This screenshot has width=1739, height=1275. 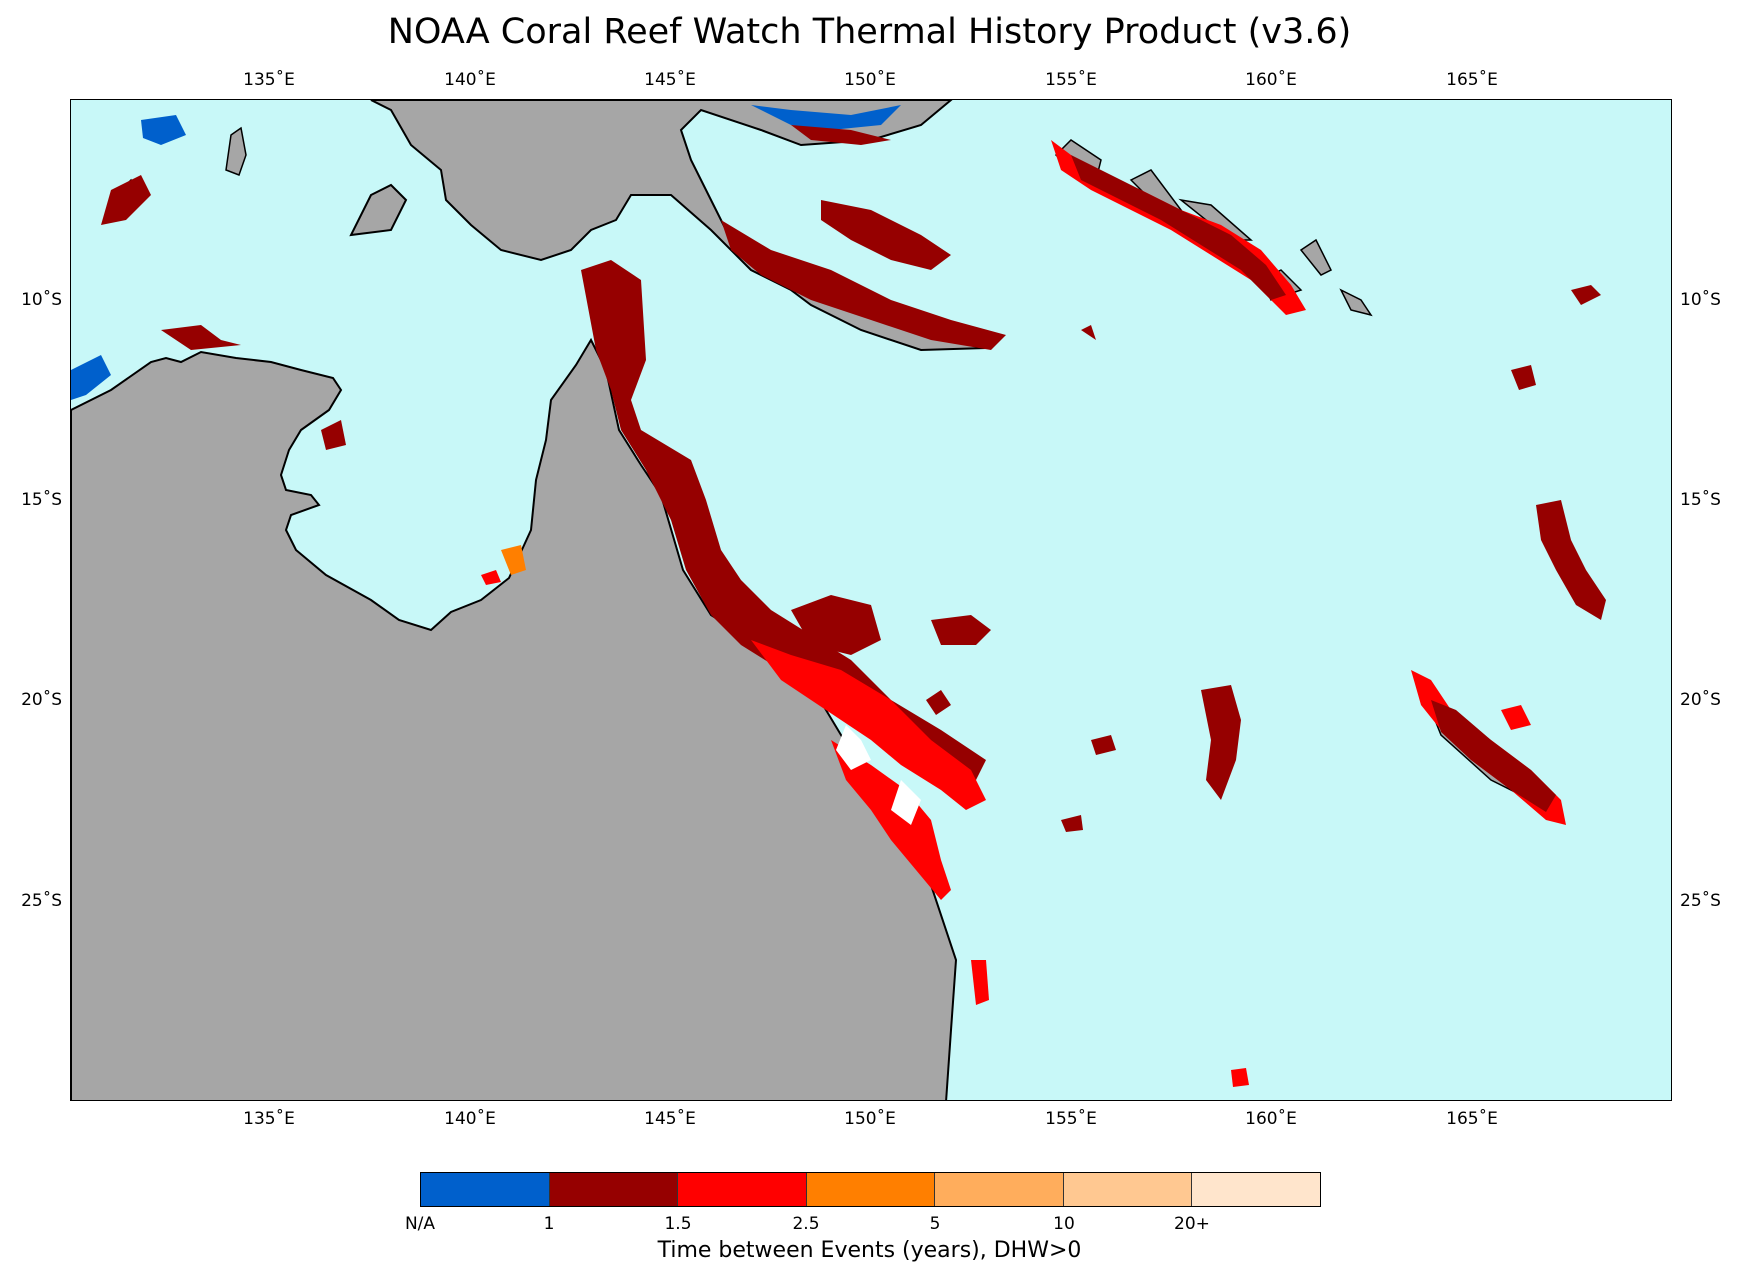 I want to click on x-tick-label-bottom: 145˚E, so click(x=670, y=1119).